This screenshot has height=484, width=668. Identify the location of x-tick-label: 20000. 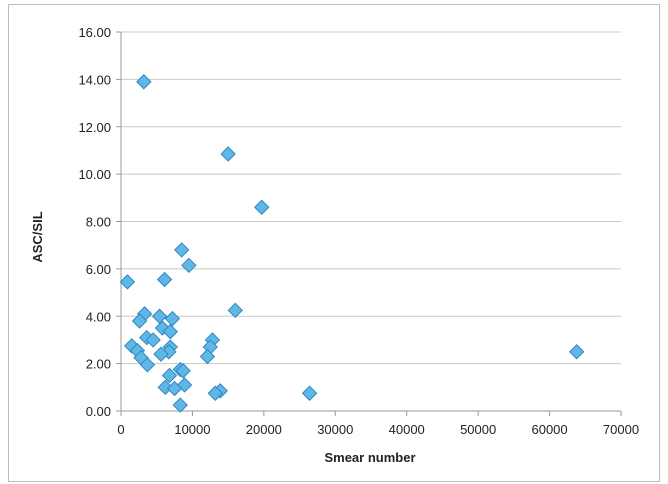
(264, 429).